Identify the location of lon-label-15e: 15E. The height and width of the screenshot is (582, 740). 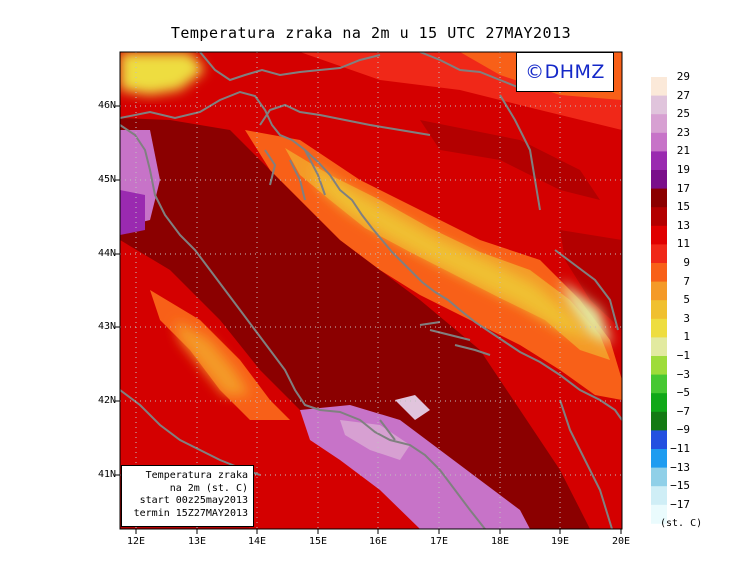
(318, 541).